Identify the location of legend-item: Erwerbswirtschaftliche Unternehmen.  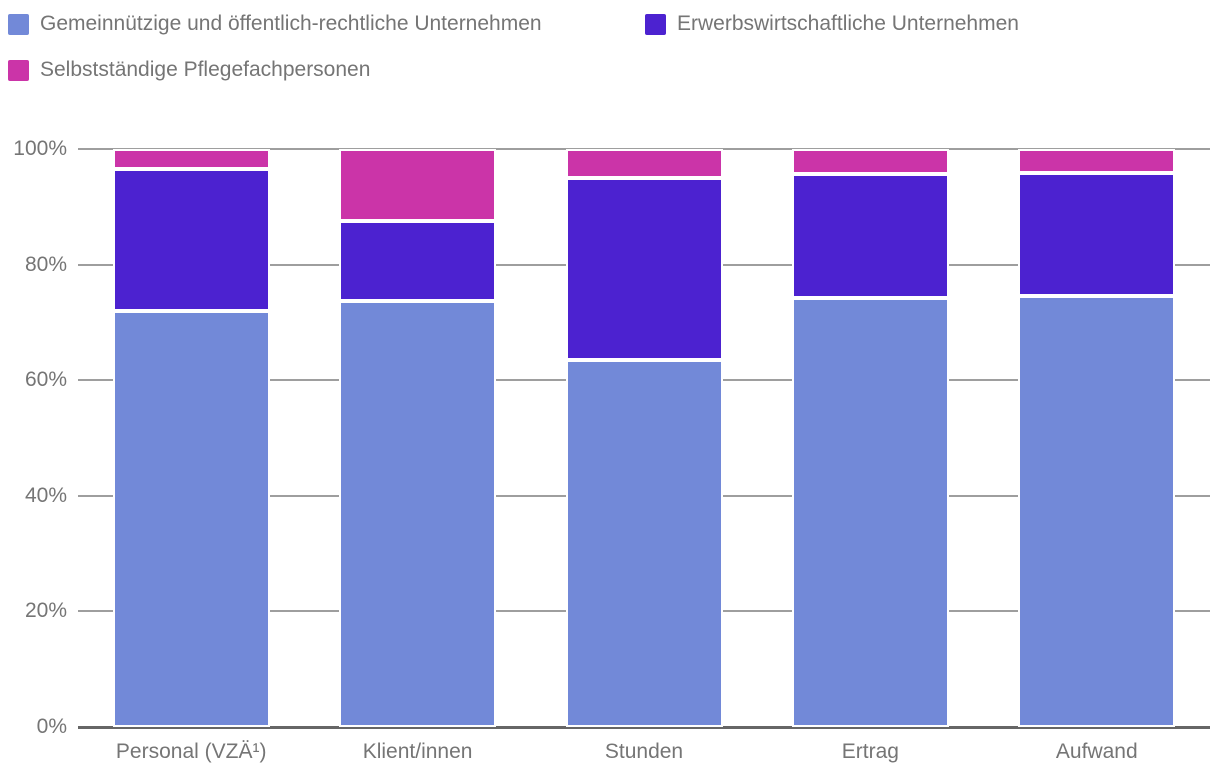
(832, 23).